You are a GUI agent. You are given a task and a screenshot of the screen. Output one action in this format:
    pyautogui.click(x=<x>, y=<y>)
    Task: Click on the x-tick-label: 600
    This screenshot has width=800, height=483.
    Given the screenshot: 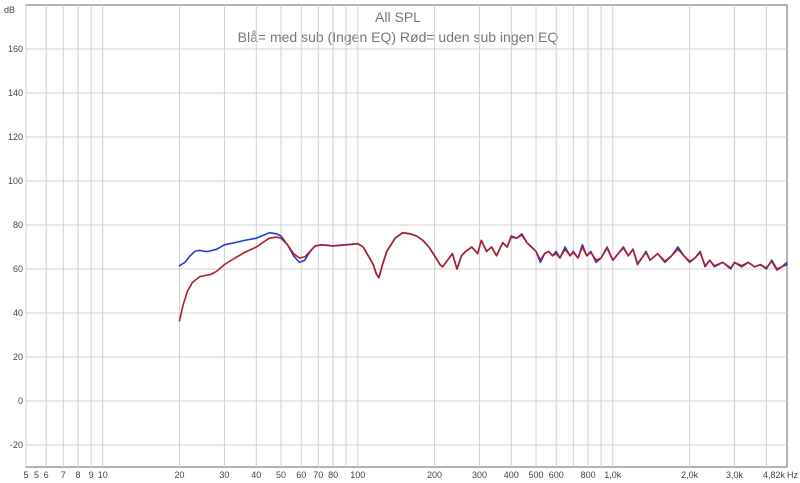 What is the action you would take?
    pyautogui.click(x=556, y=475)
    